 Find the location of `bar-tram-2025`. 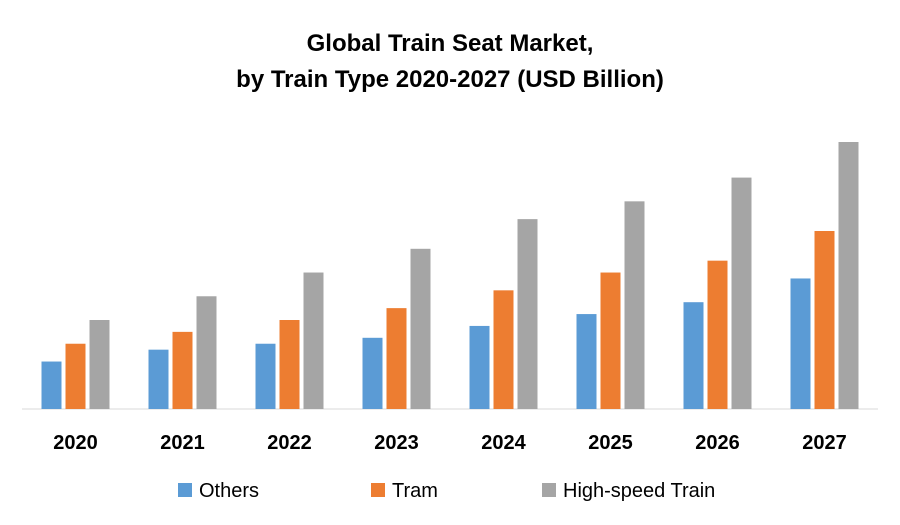

bar-tram-2025 is located at coordinates (610, 340).